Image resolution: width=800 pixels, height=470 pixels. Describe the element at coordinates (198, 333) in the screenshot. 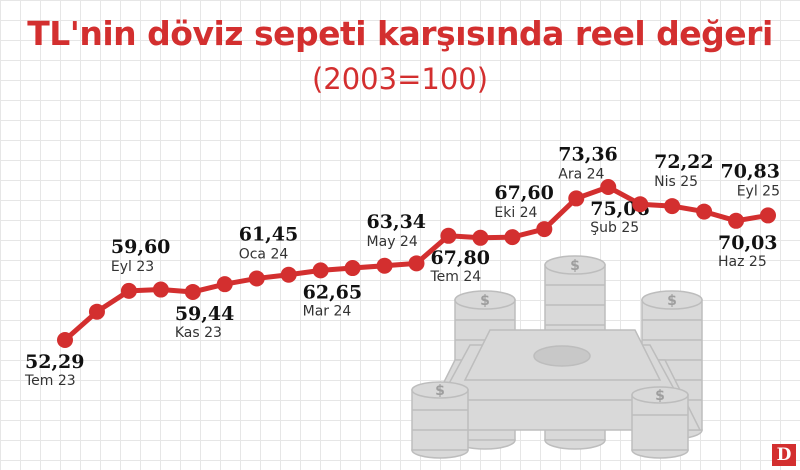

I see `data-date-label: Kas 23` at that location.